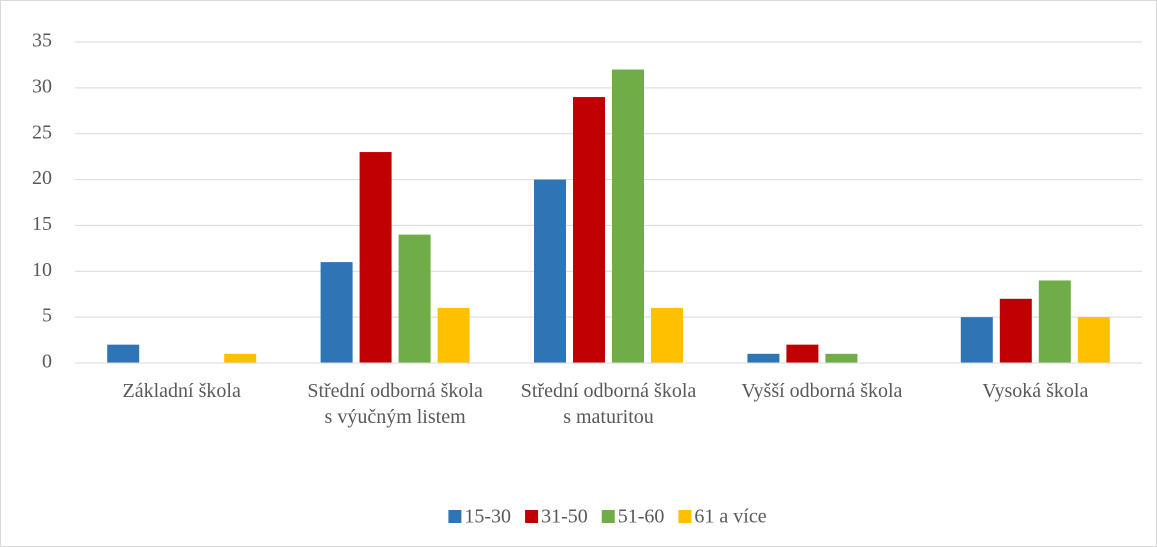 The height and width of the screenshot is (547, 1157). I want to click on x-tick-label: Základní škola, so click(181, 391).